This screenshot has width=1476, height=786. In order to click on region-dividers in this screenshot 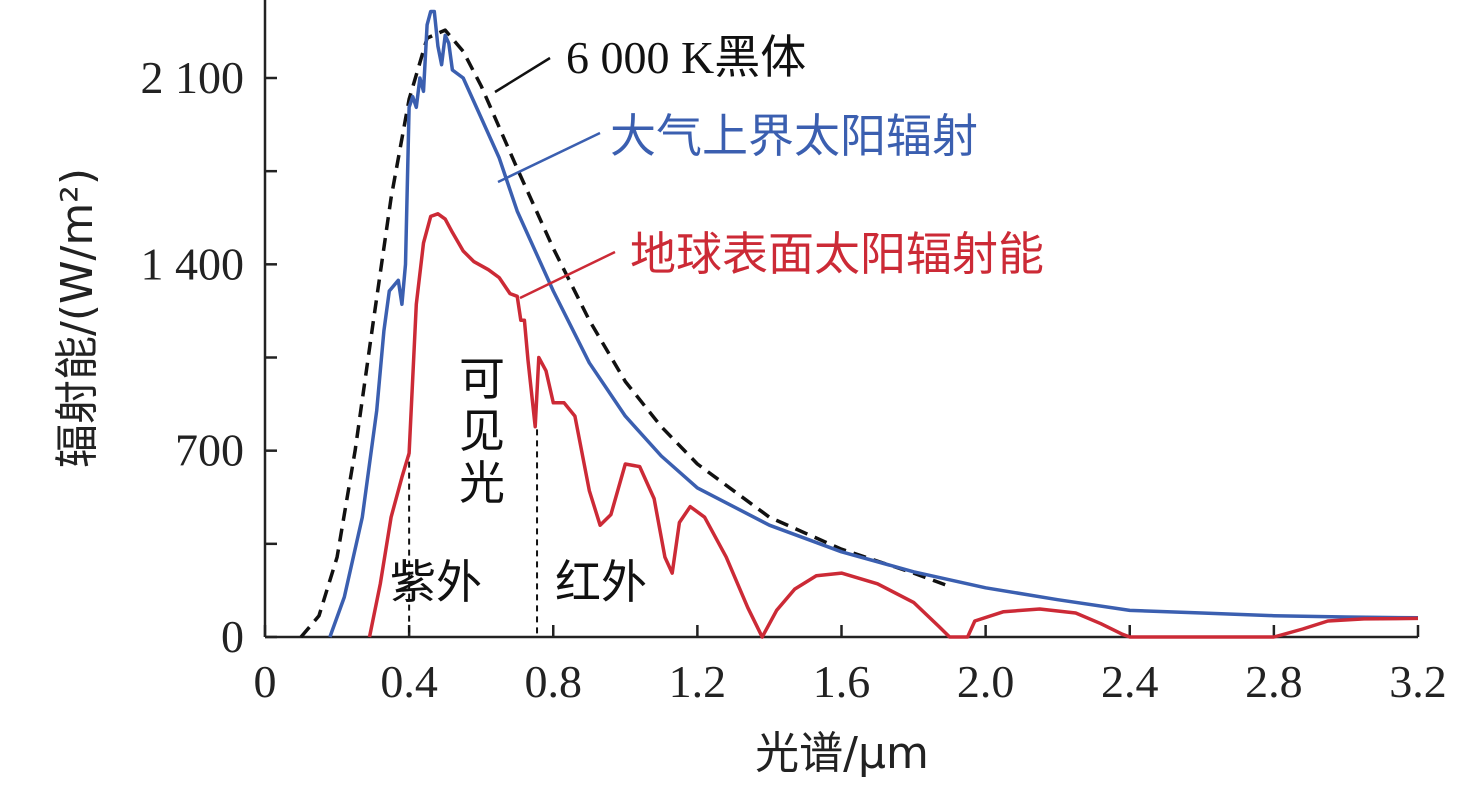, I will do `click(473, 533)`.